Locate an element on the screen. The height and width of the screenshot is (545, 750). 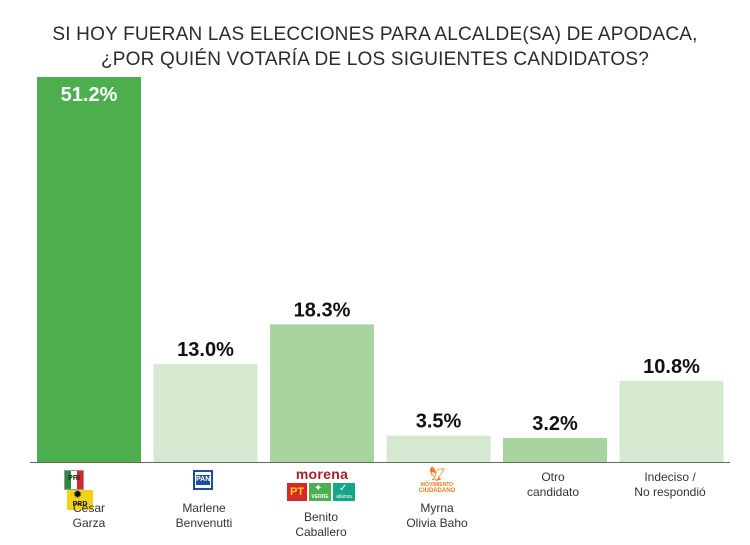
data-label-3: 3.5% is located at coordinates (439, 422).